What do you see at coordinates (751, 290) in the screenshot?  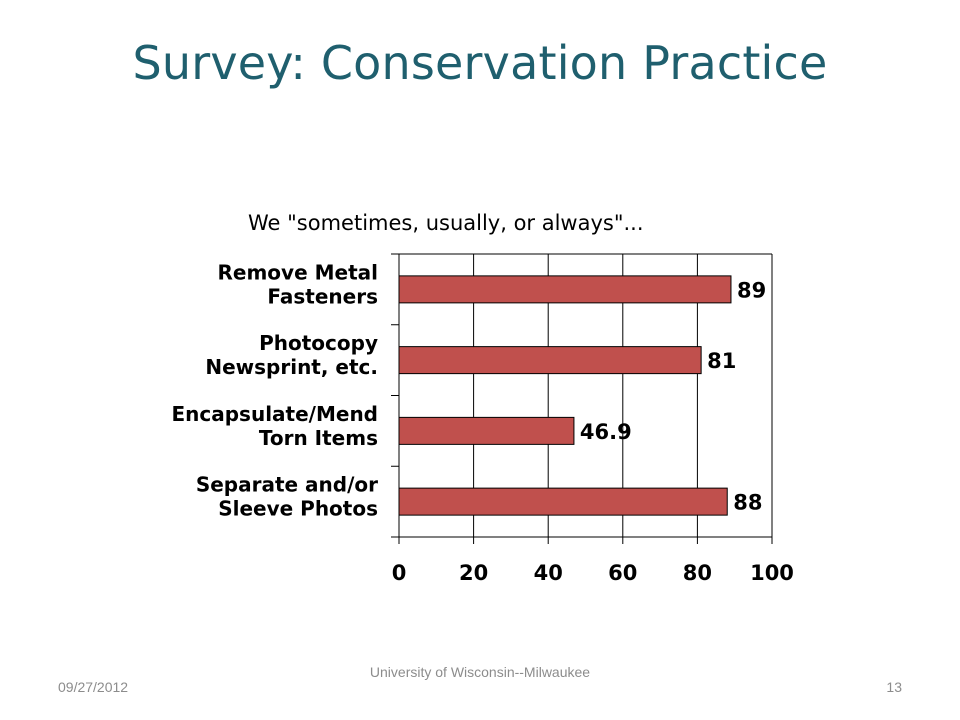 I see `data-label: 89` at bounding box center [751, 290].